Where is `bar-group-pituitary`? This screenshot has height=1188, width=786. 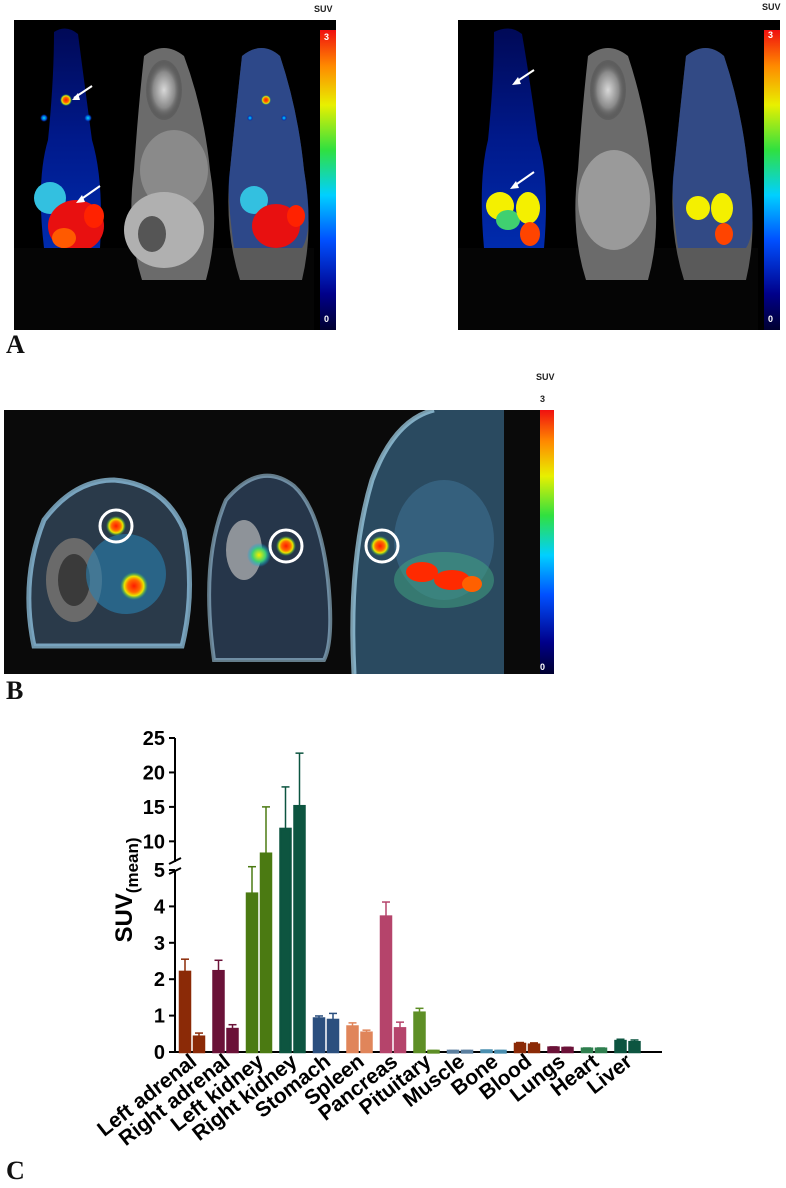 bar-group-pituitary is located at coordinates (426, 1030).